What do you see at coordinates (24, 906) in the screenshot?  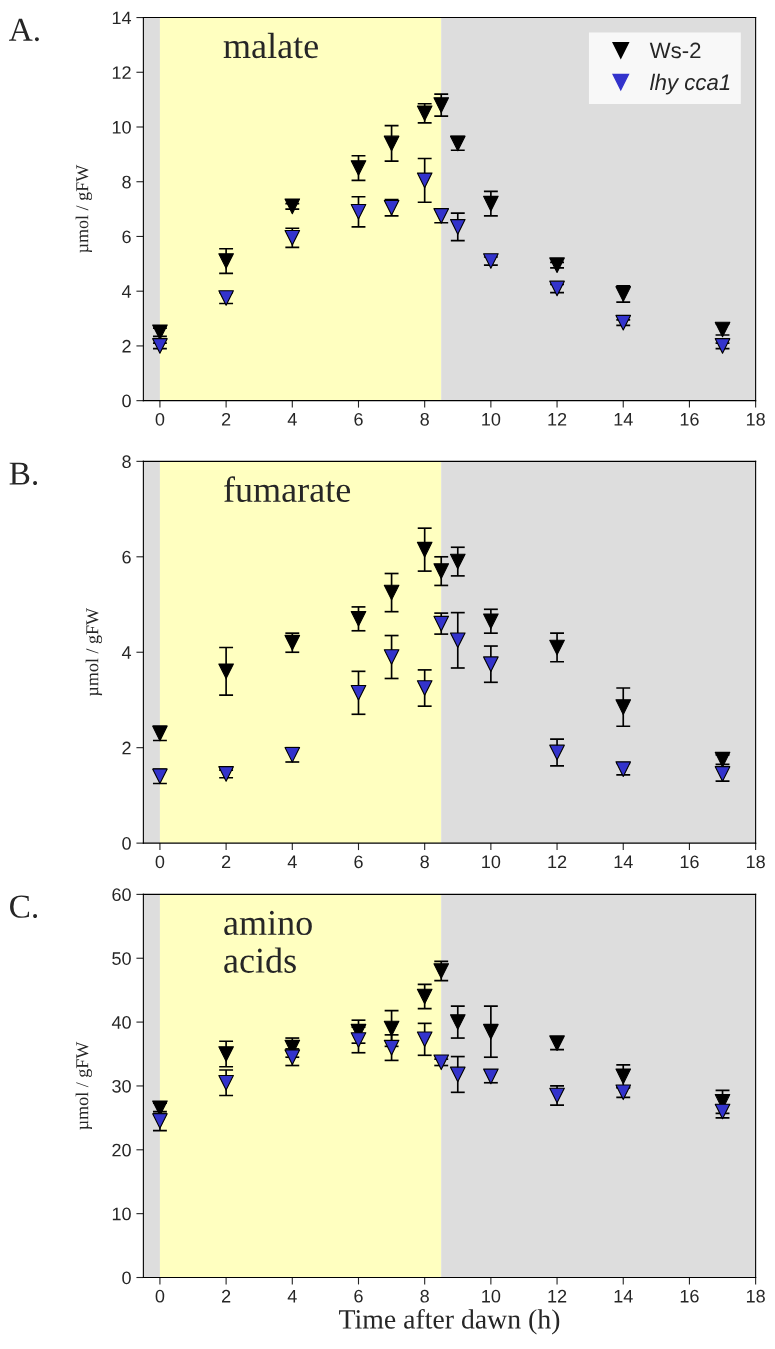 I see `chart-title: C.` at bounding box center [24, 906].